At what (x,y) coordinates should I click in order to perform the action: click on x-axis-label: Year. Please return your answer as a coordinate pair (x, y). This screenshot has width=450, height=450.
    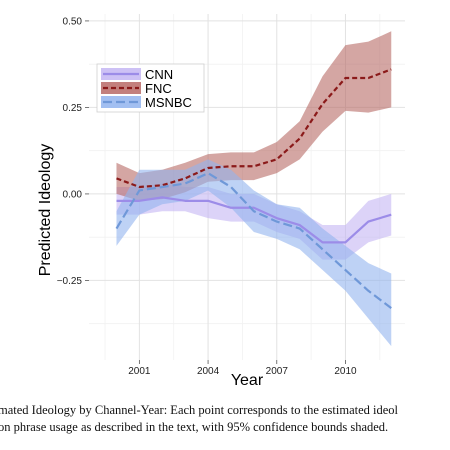
    Looking at the image, I should click on (247, 380).